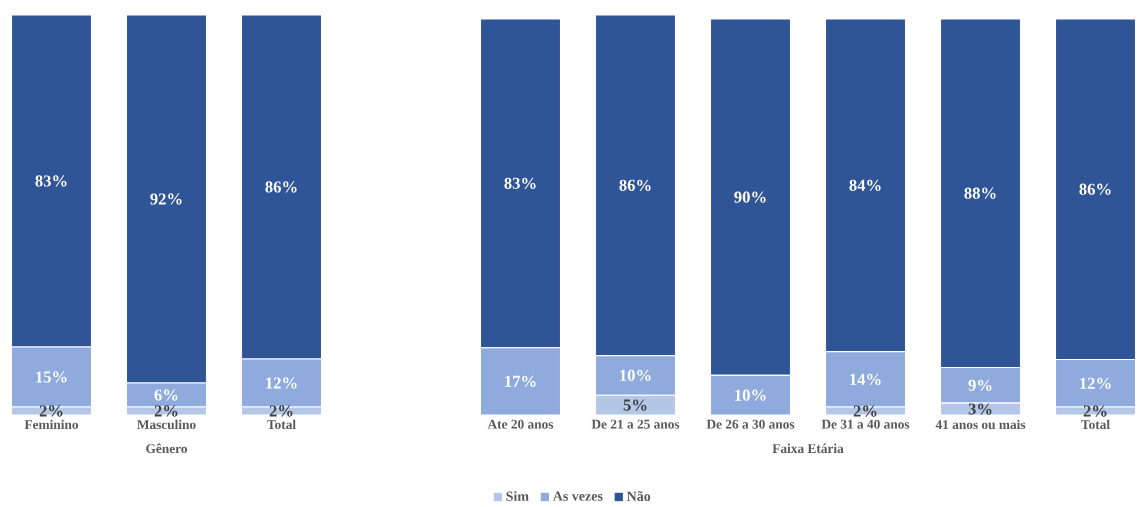 Image resolution: width=1146 pixels, height=507 pixels. Describe the element at coordinates (865, 379) in the screenshot. I see `data-label: 14%` at that location.